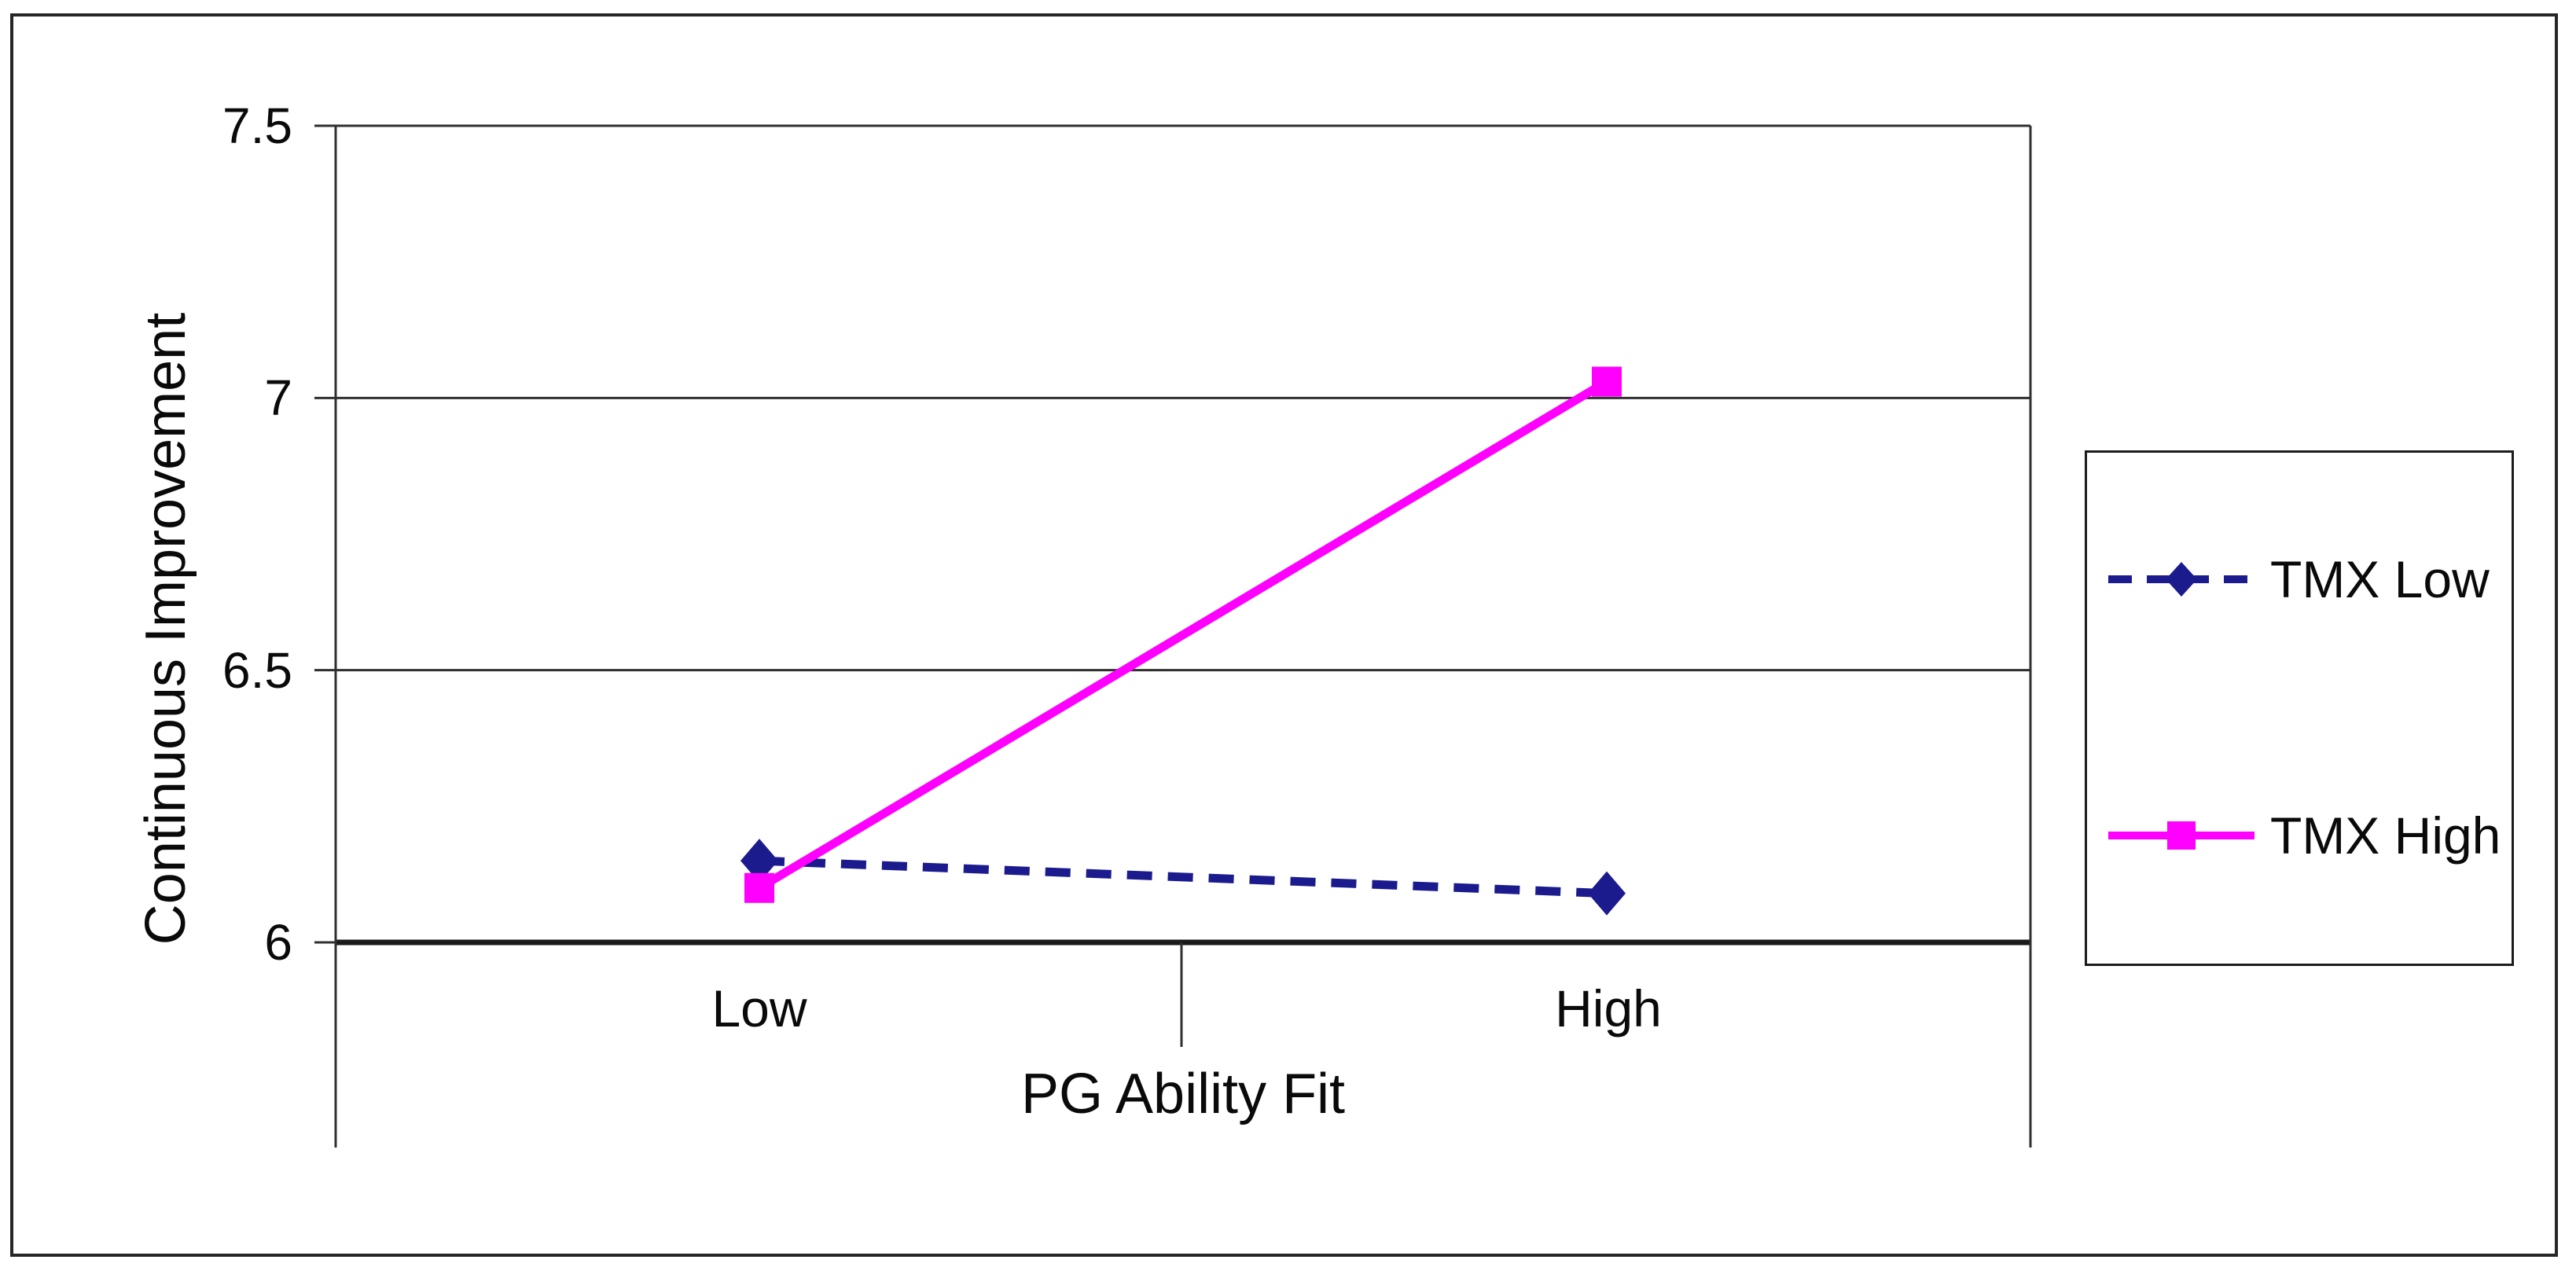  I want to click on series-tmx-high, so click(1183, 634).